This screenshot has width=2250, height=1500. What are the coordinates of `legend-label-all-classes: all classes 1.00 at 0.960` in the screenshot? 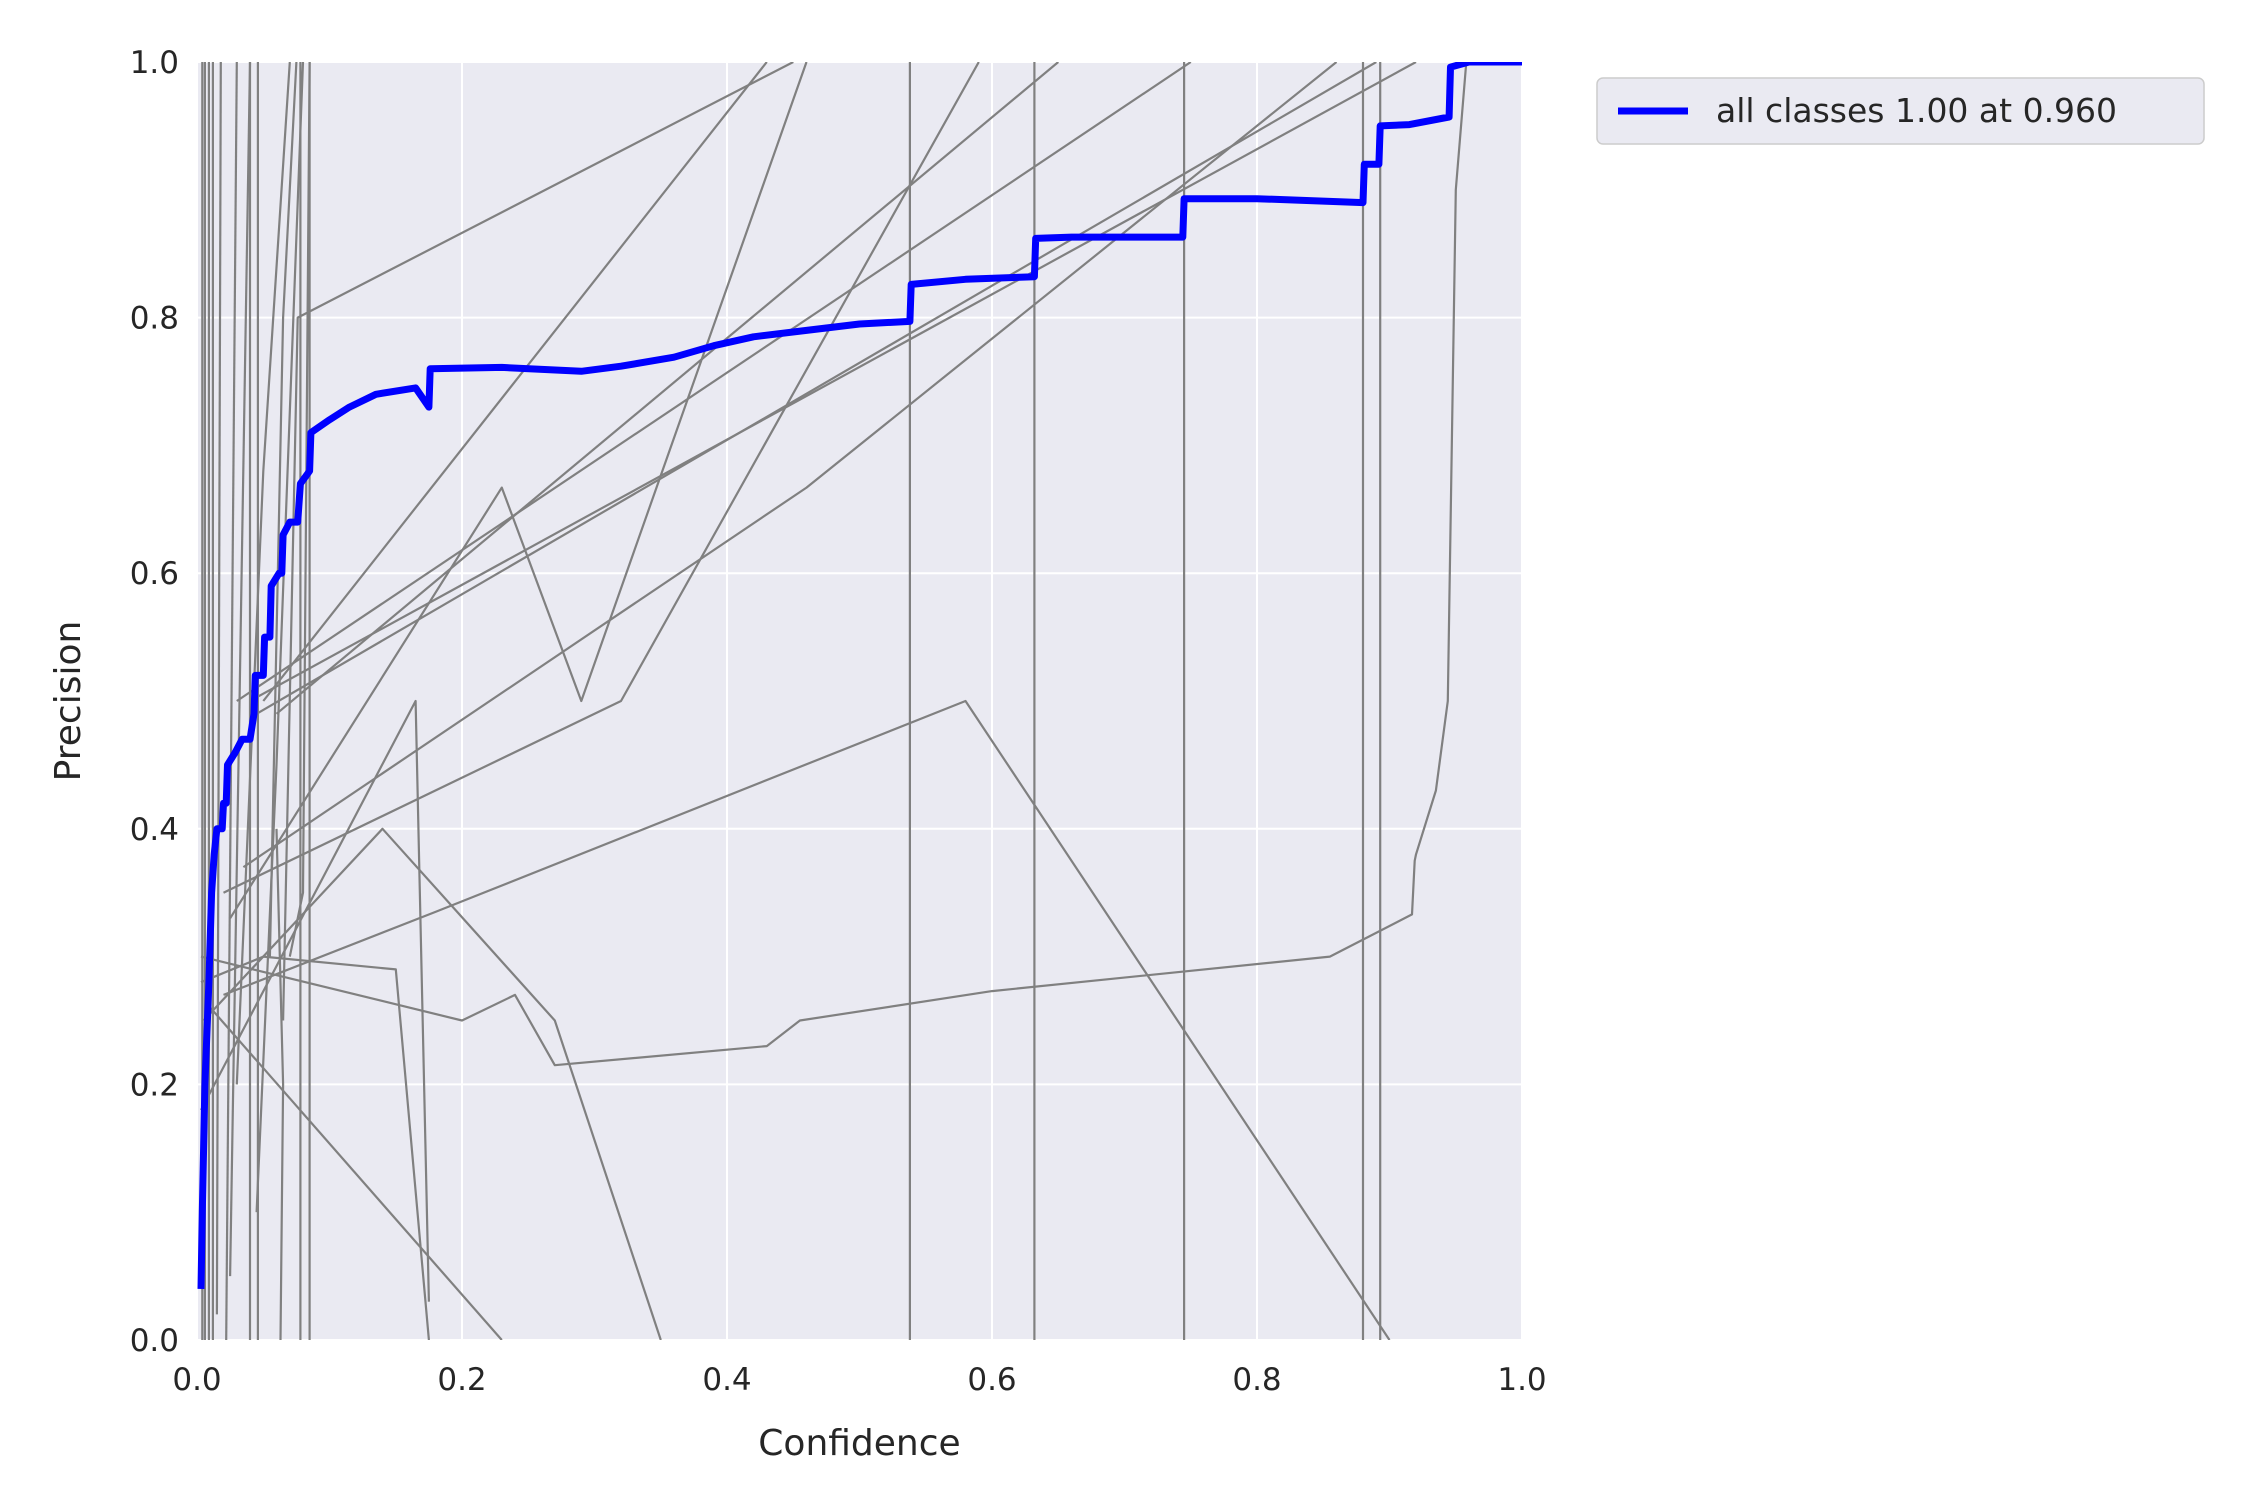 It's located at (1916, 110).